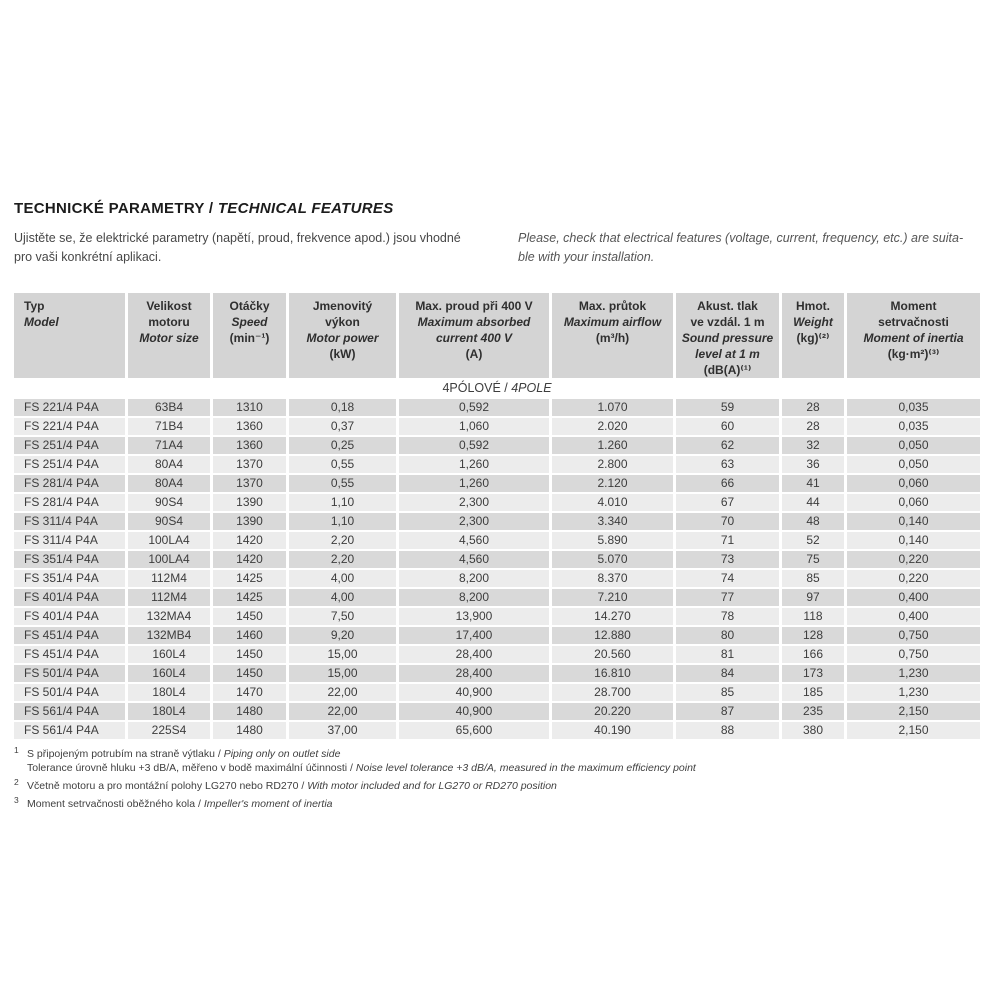 This screenshot has height=1000, width=1000. What do you see at coordinates (913, 483) in the screenshot?
I see `value-cell: 0,060` at bounding box center [913, 483].